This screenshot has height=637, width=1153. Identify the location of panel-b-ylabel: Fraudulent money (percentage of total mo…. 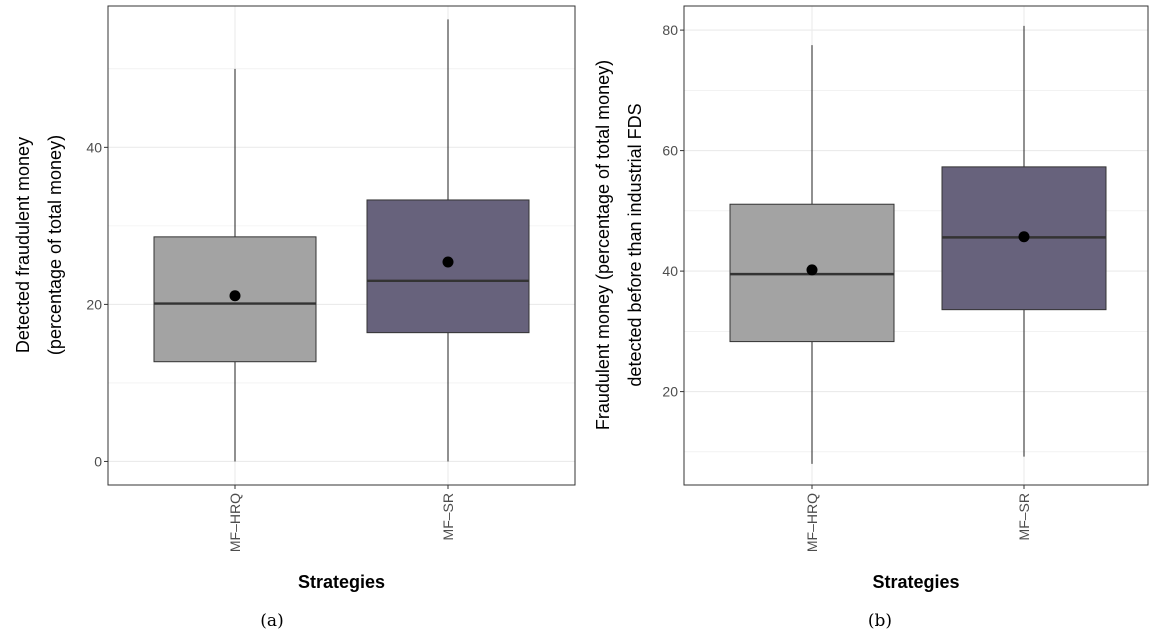
(603, 245).